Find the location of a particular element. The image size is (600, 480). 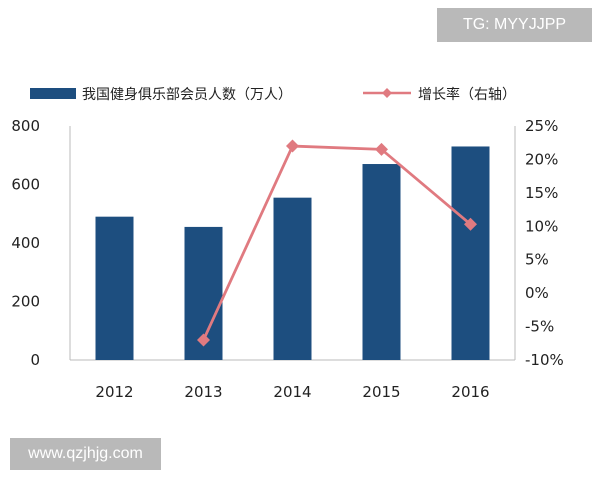

y-right-tick: 10% is located at coordinates (541, 226).